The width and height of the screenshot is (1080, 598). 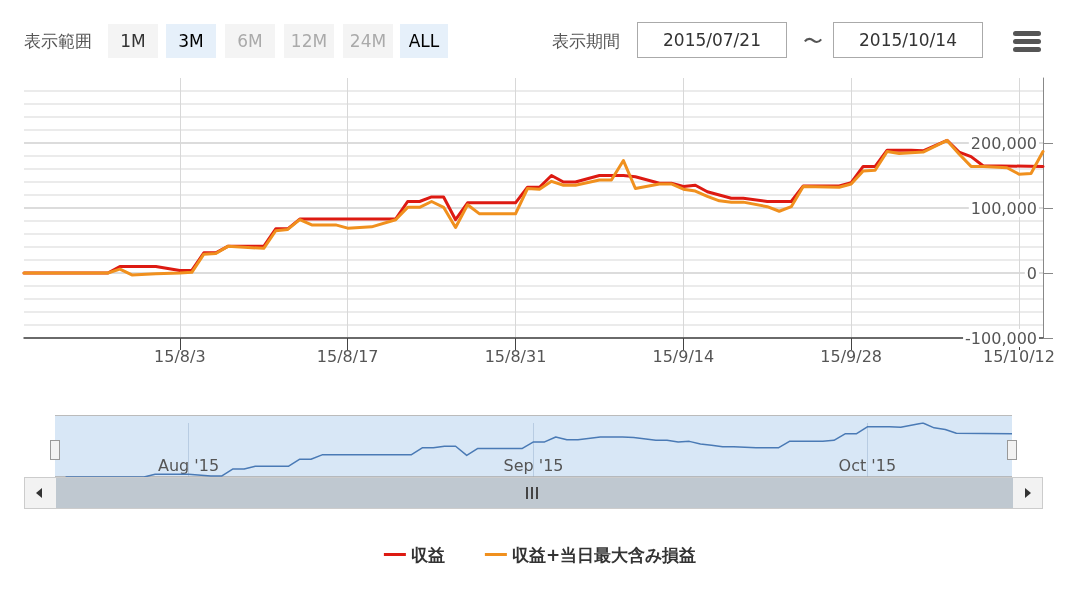 I want to click on text: 6M, so click(x=250, y=41).